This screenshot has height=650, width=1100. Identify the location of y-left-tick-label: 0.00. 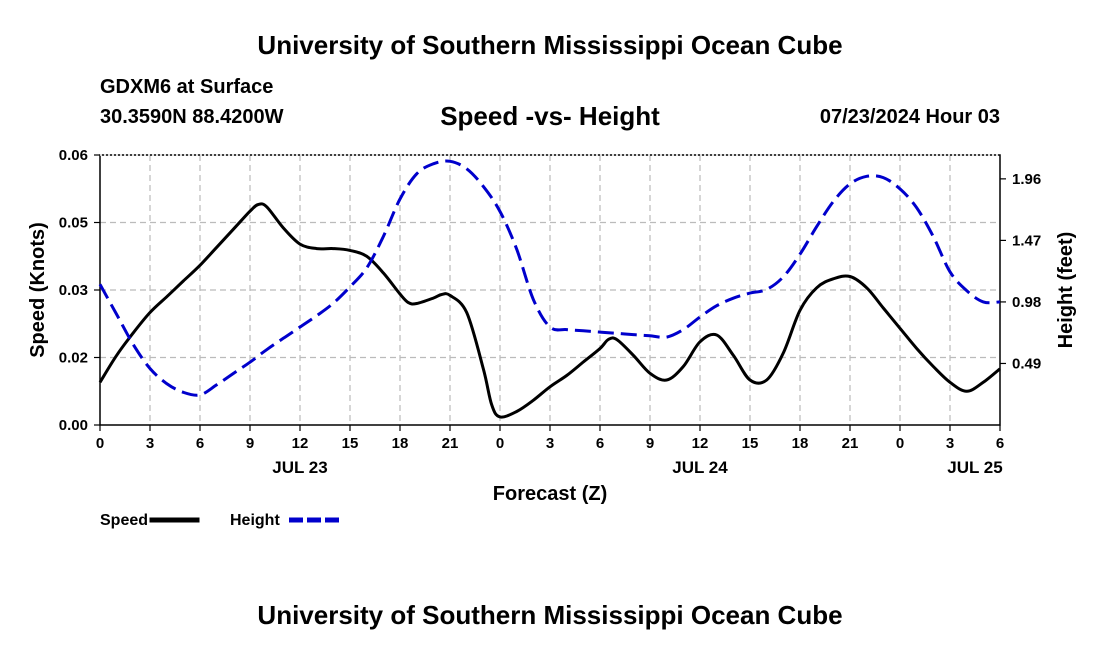
(73, 425).